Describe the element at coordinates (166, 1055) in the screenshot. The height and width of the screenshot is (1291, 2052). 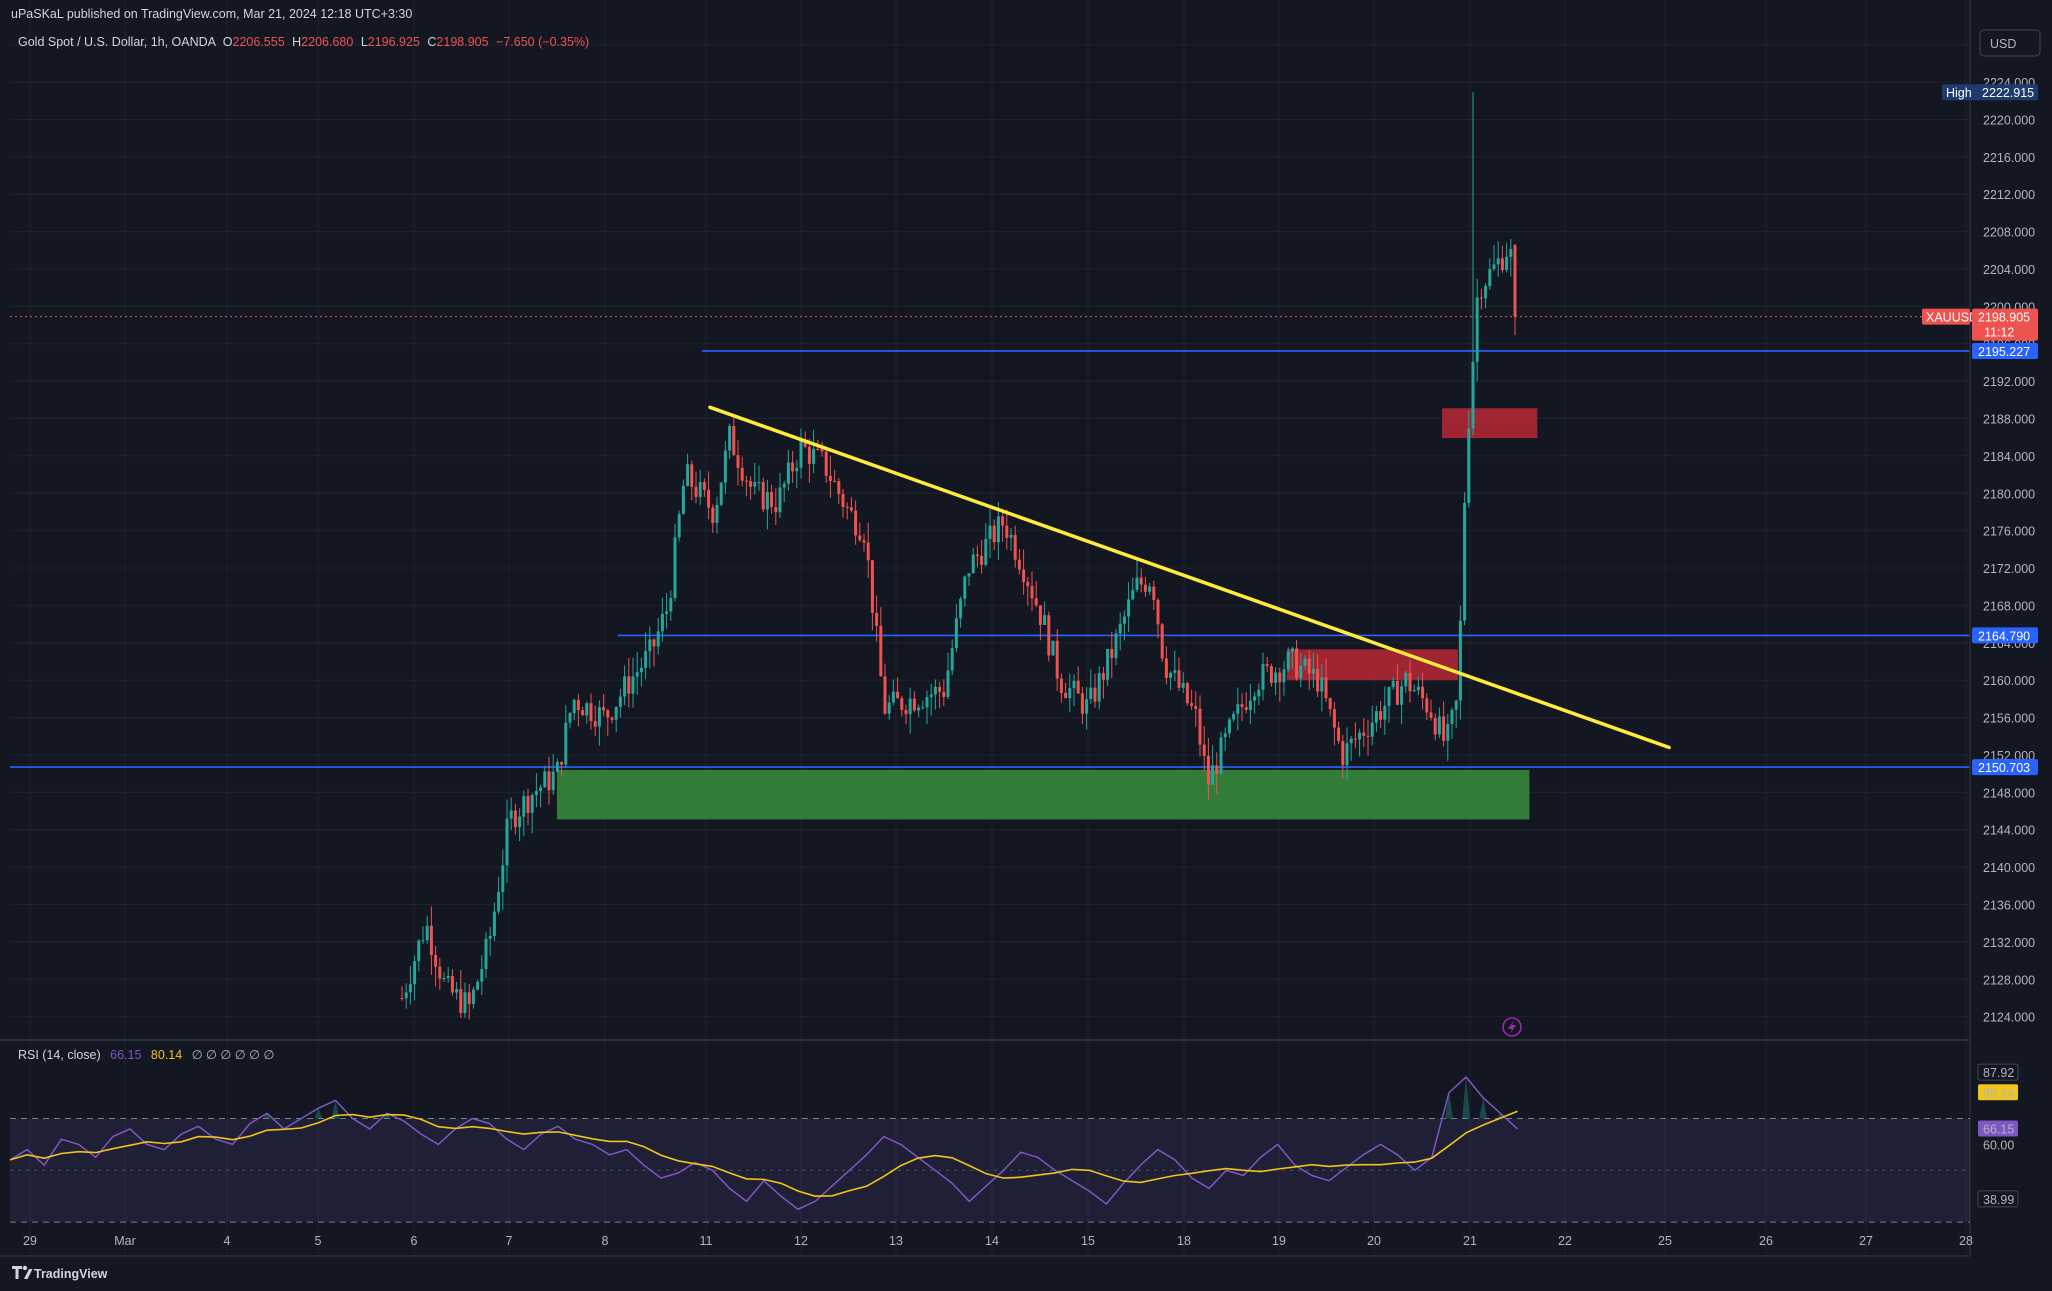
I see `rsi-ma-value: 80.14` at that location.